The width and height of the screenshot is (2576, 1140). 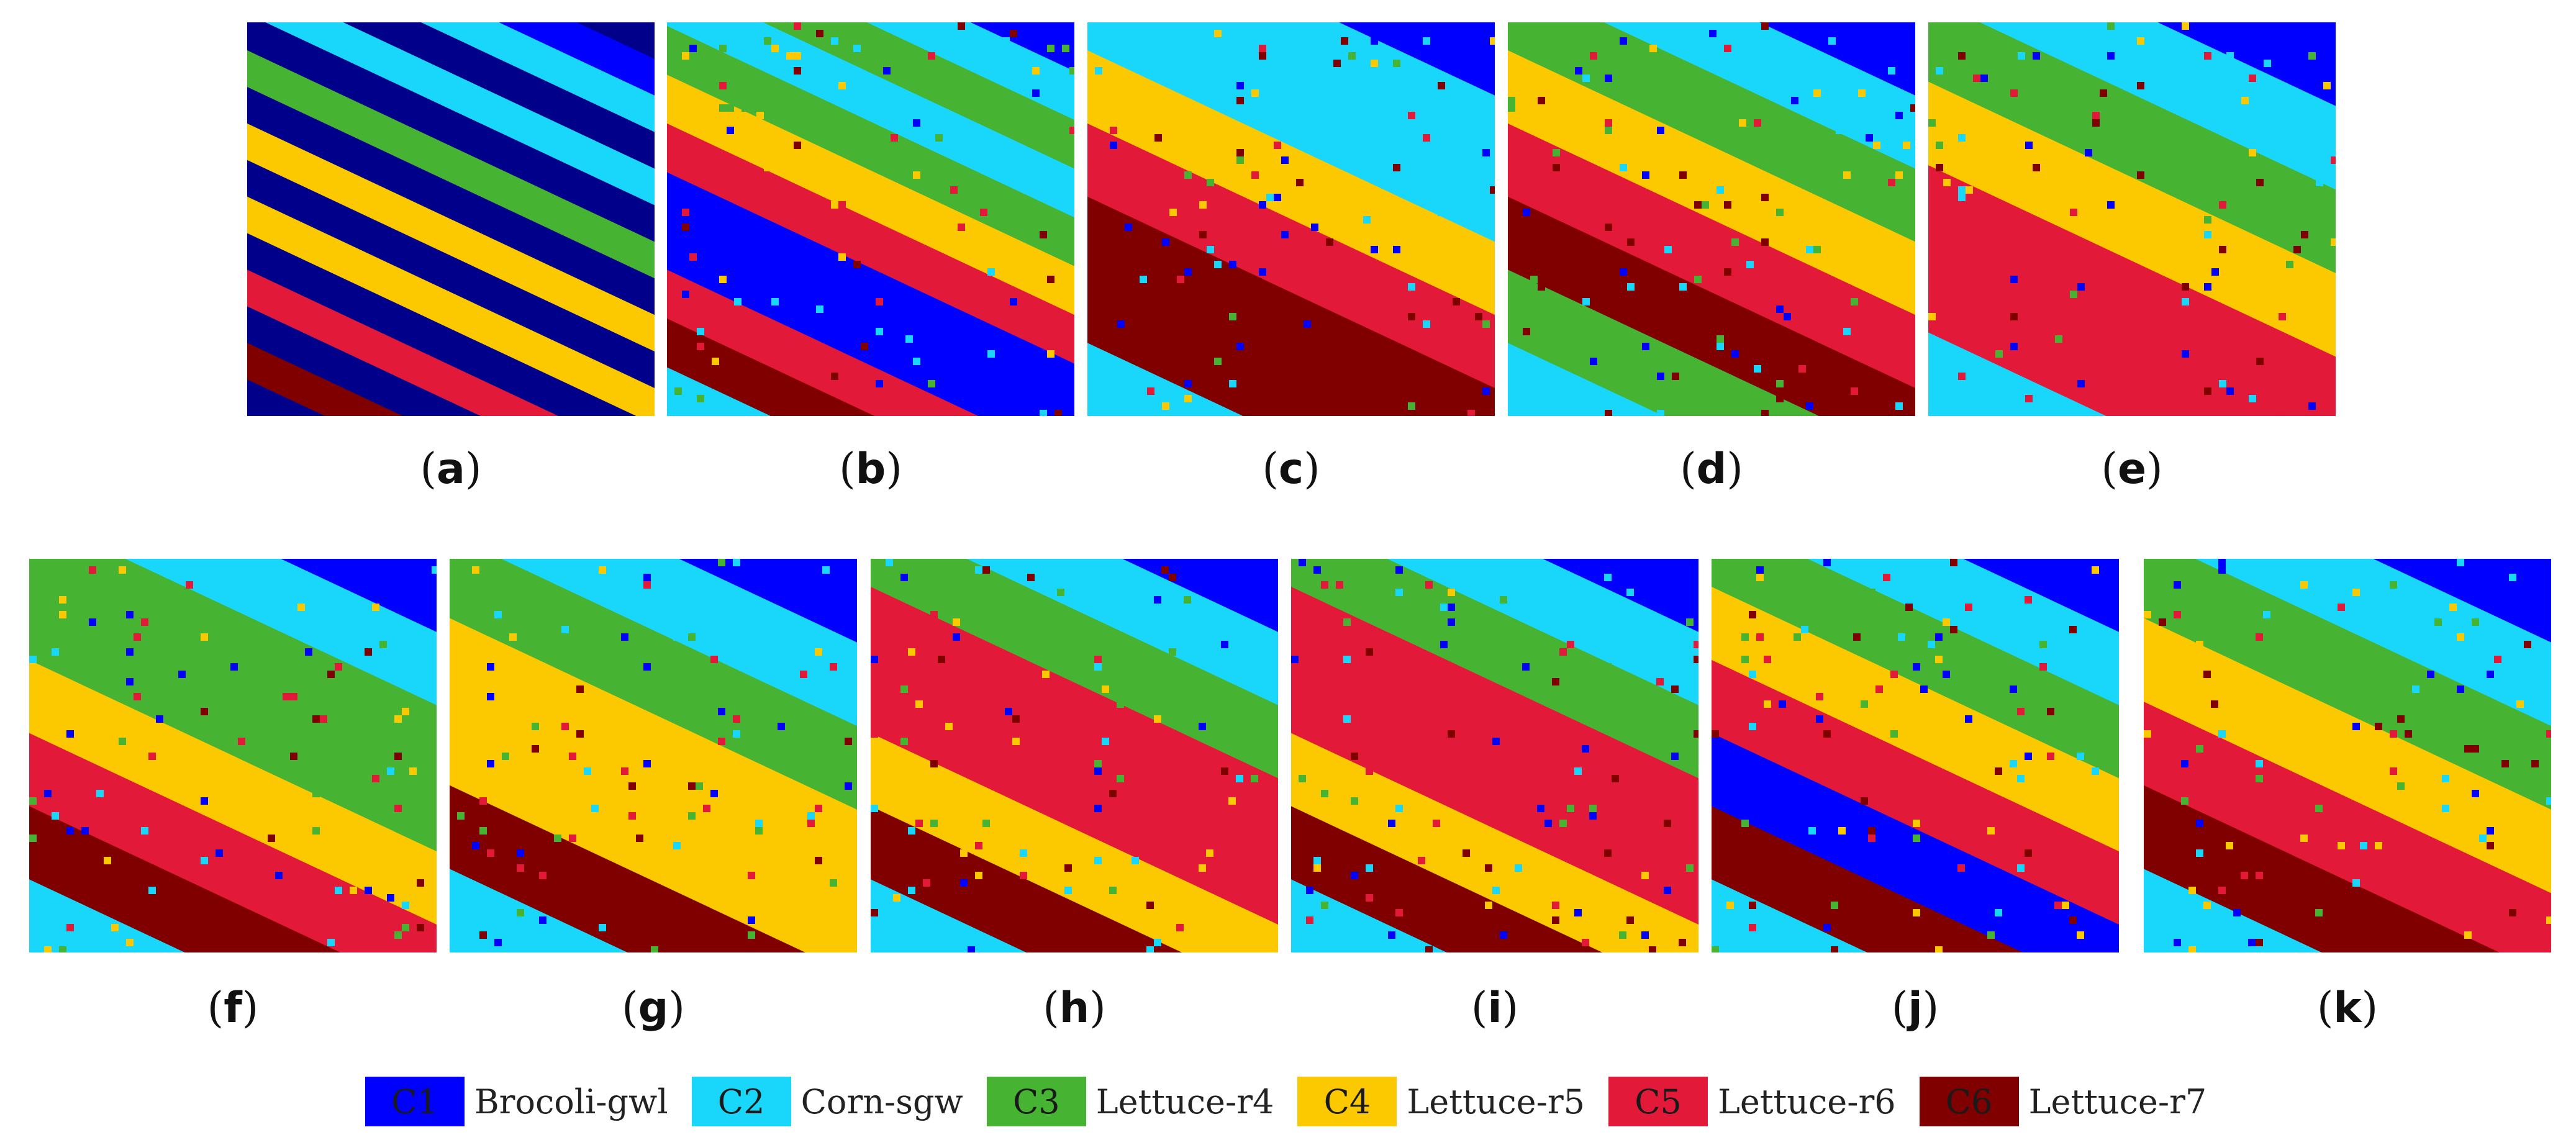 What do you see at coordinates (451, 238) in the screenshot?
I see `class-band-c4` at bounding box center [451, 238].